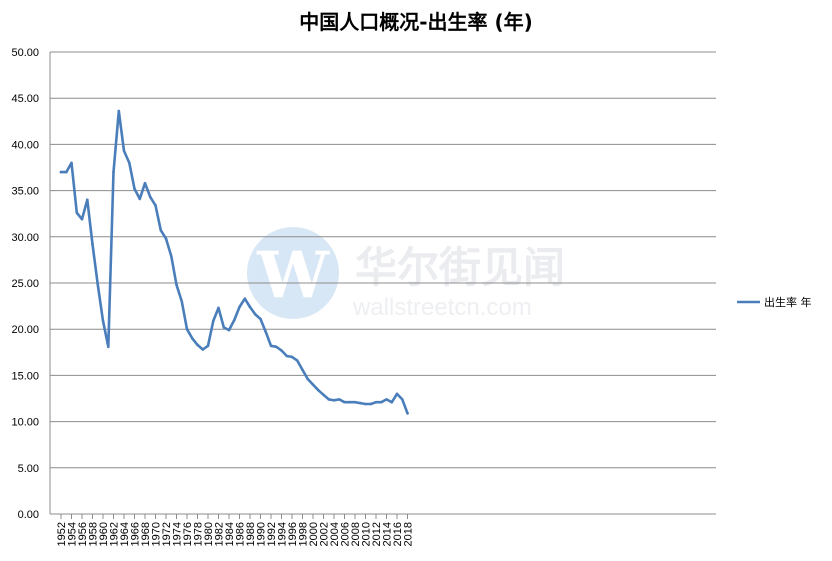 The width and height of the screenshot is (832, 561). I want to click on x-tick-label: 1964, so click(125, 534).